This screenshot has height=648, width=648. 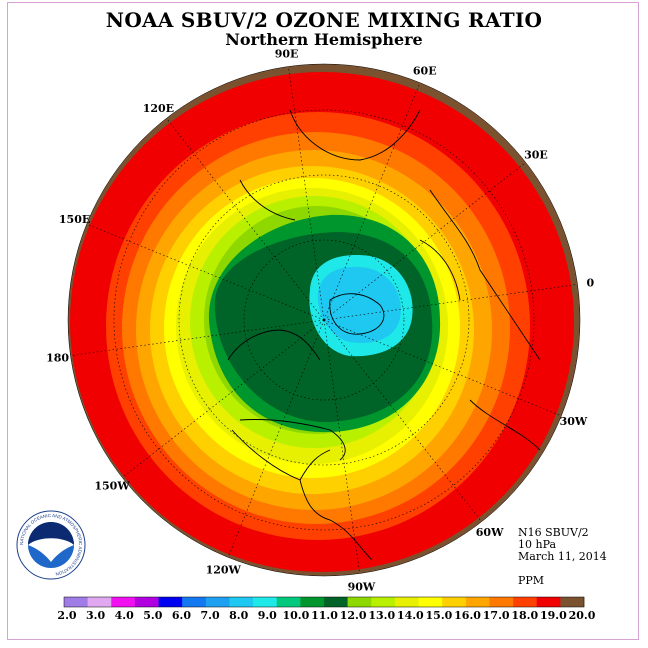 What do you see at coordinates (537, 544) in the screenshot?
I see `level-label: 10 hPa` at bounding box center [537, 544].